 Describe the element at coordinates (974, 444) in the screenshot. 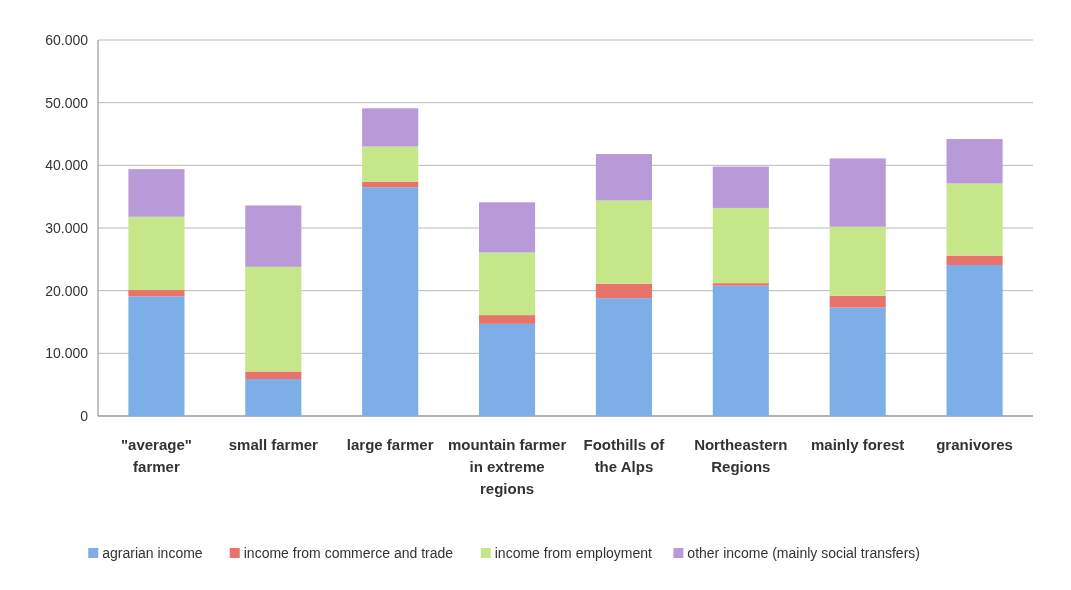

I see `x-tick-label: granivores` at that location.